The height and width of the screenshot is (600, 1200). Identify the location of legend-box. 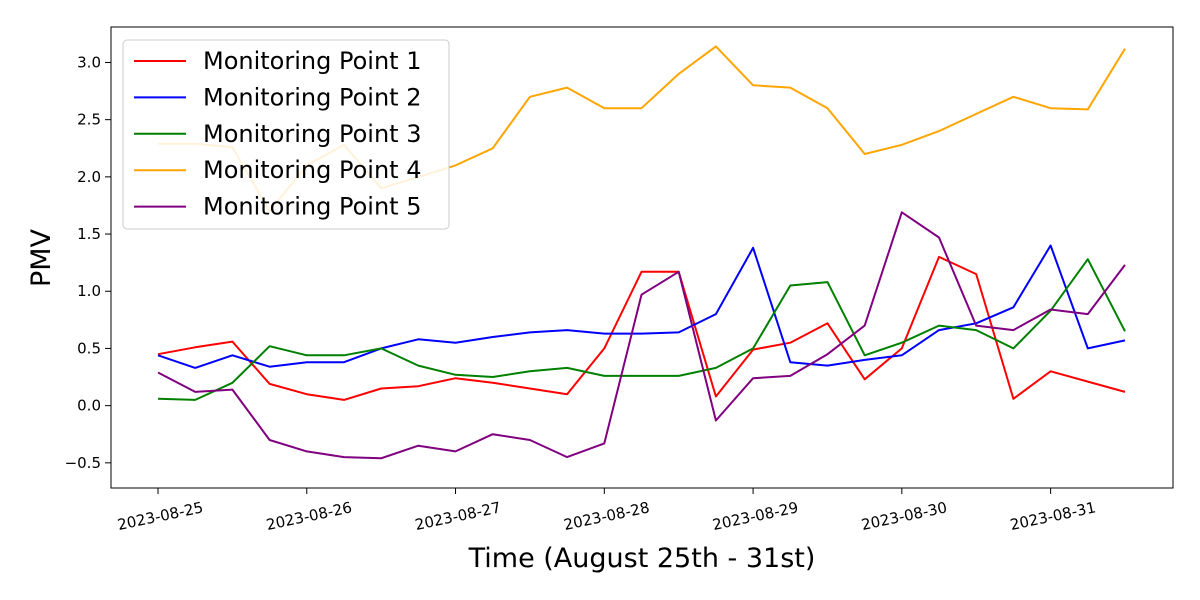
(286, 134).